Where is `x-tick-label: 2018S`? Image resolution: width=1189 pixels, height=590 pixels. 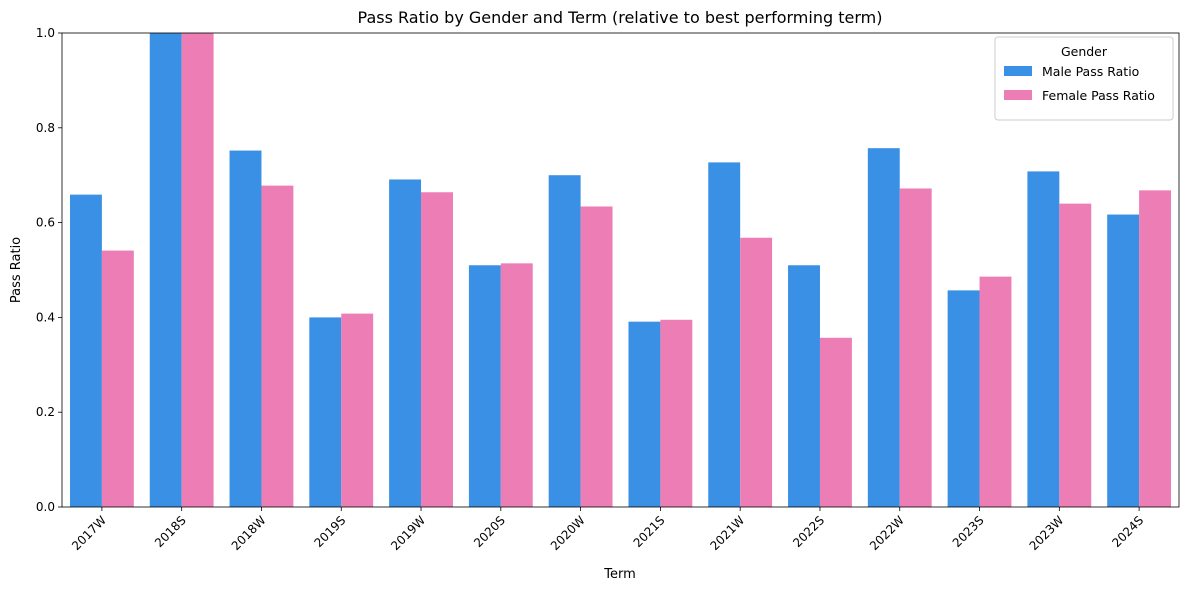 x-tick-label: 2018S is located at coordinates (170, 531).